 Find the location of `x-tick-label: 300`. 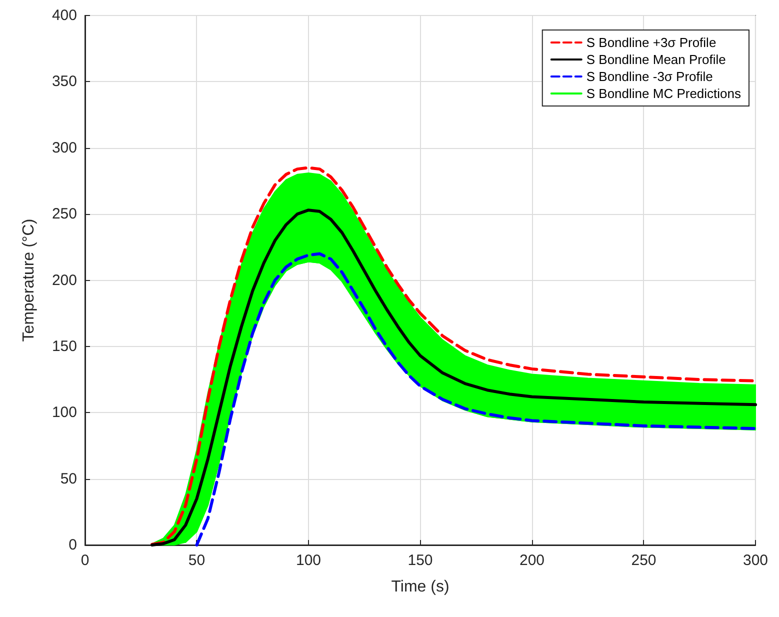

x-tick-label: 300 is located at coordinates (755, 560).